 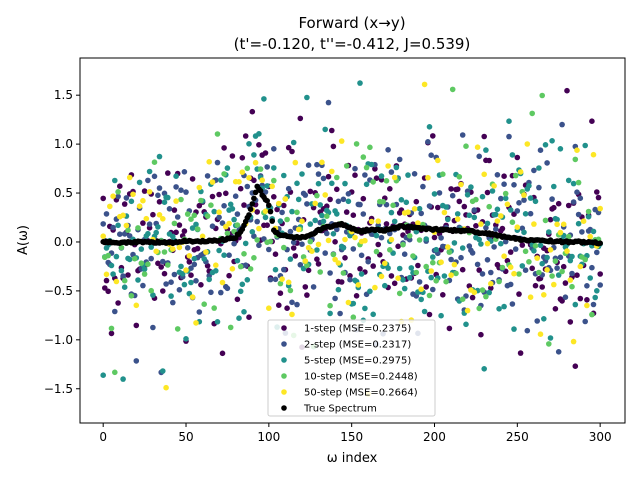 What do you see at coordinates (517, 437) in the screenshot?
I see `x-tick-label: 250` at bounding box center [517, 437].